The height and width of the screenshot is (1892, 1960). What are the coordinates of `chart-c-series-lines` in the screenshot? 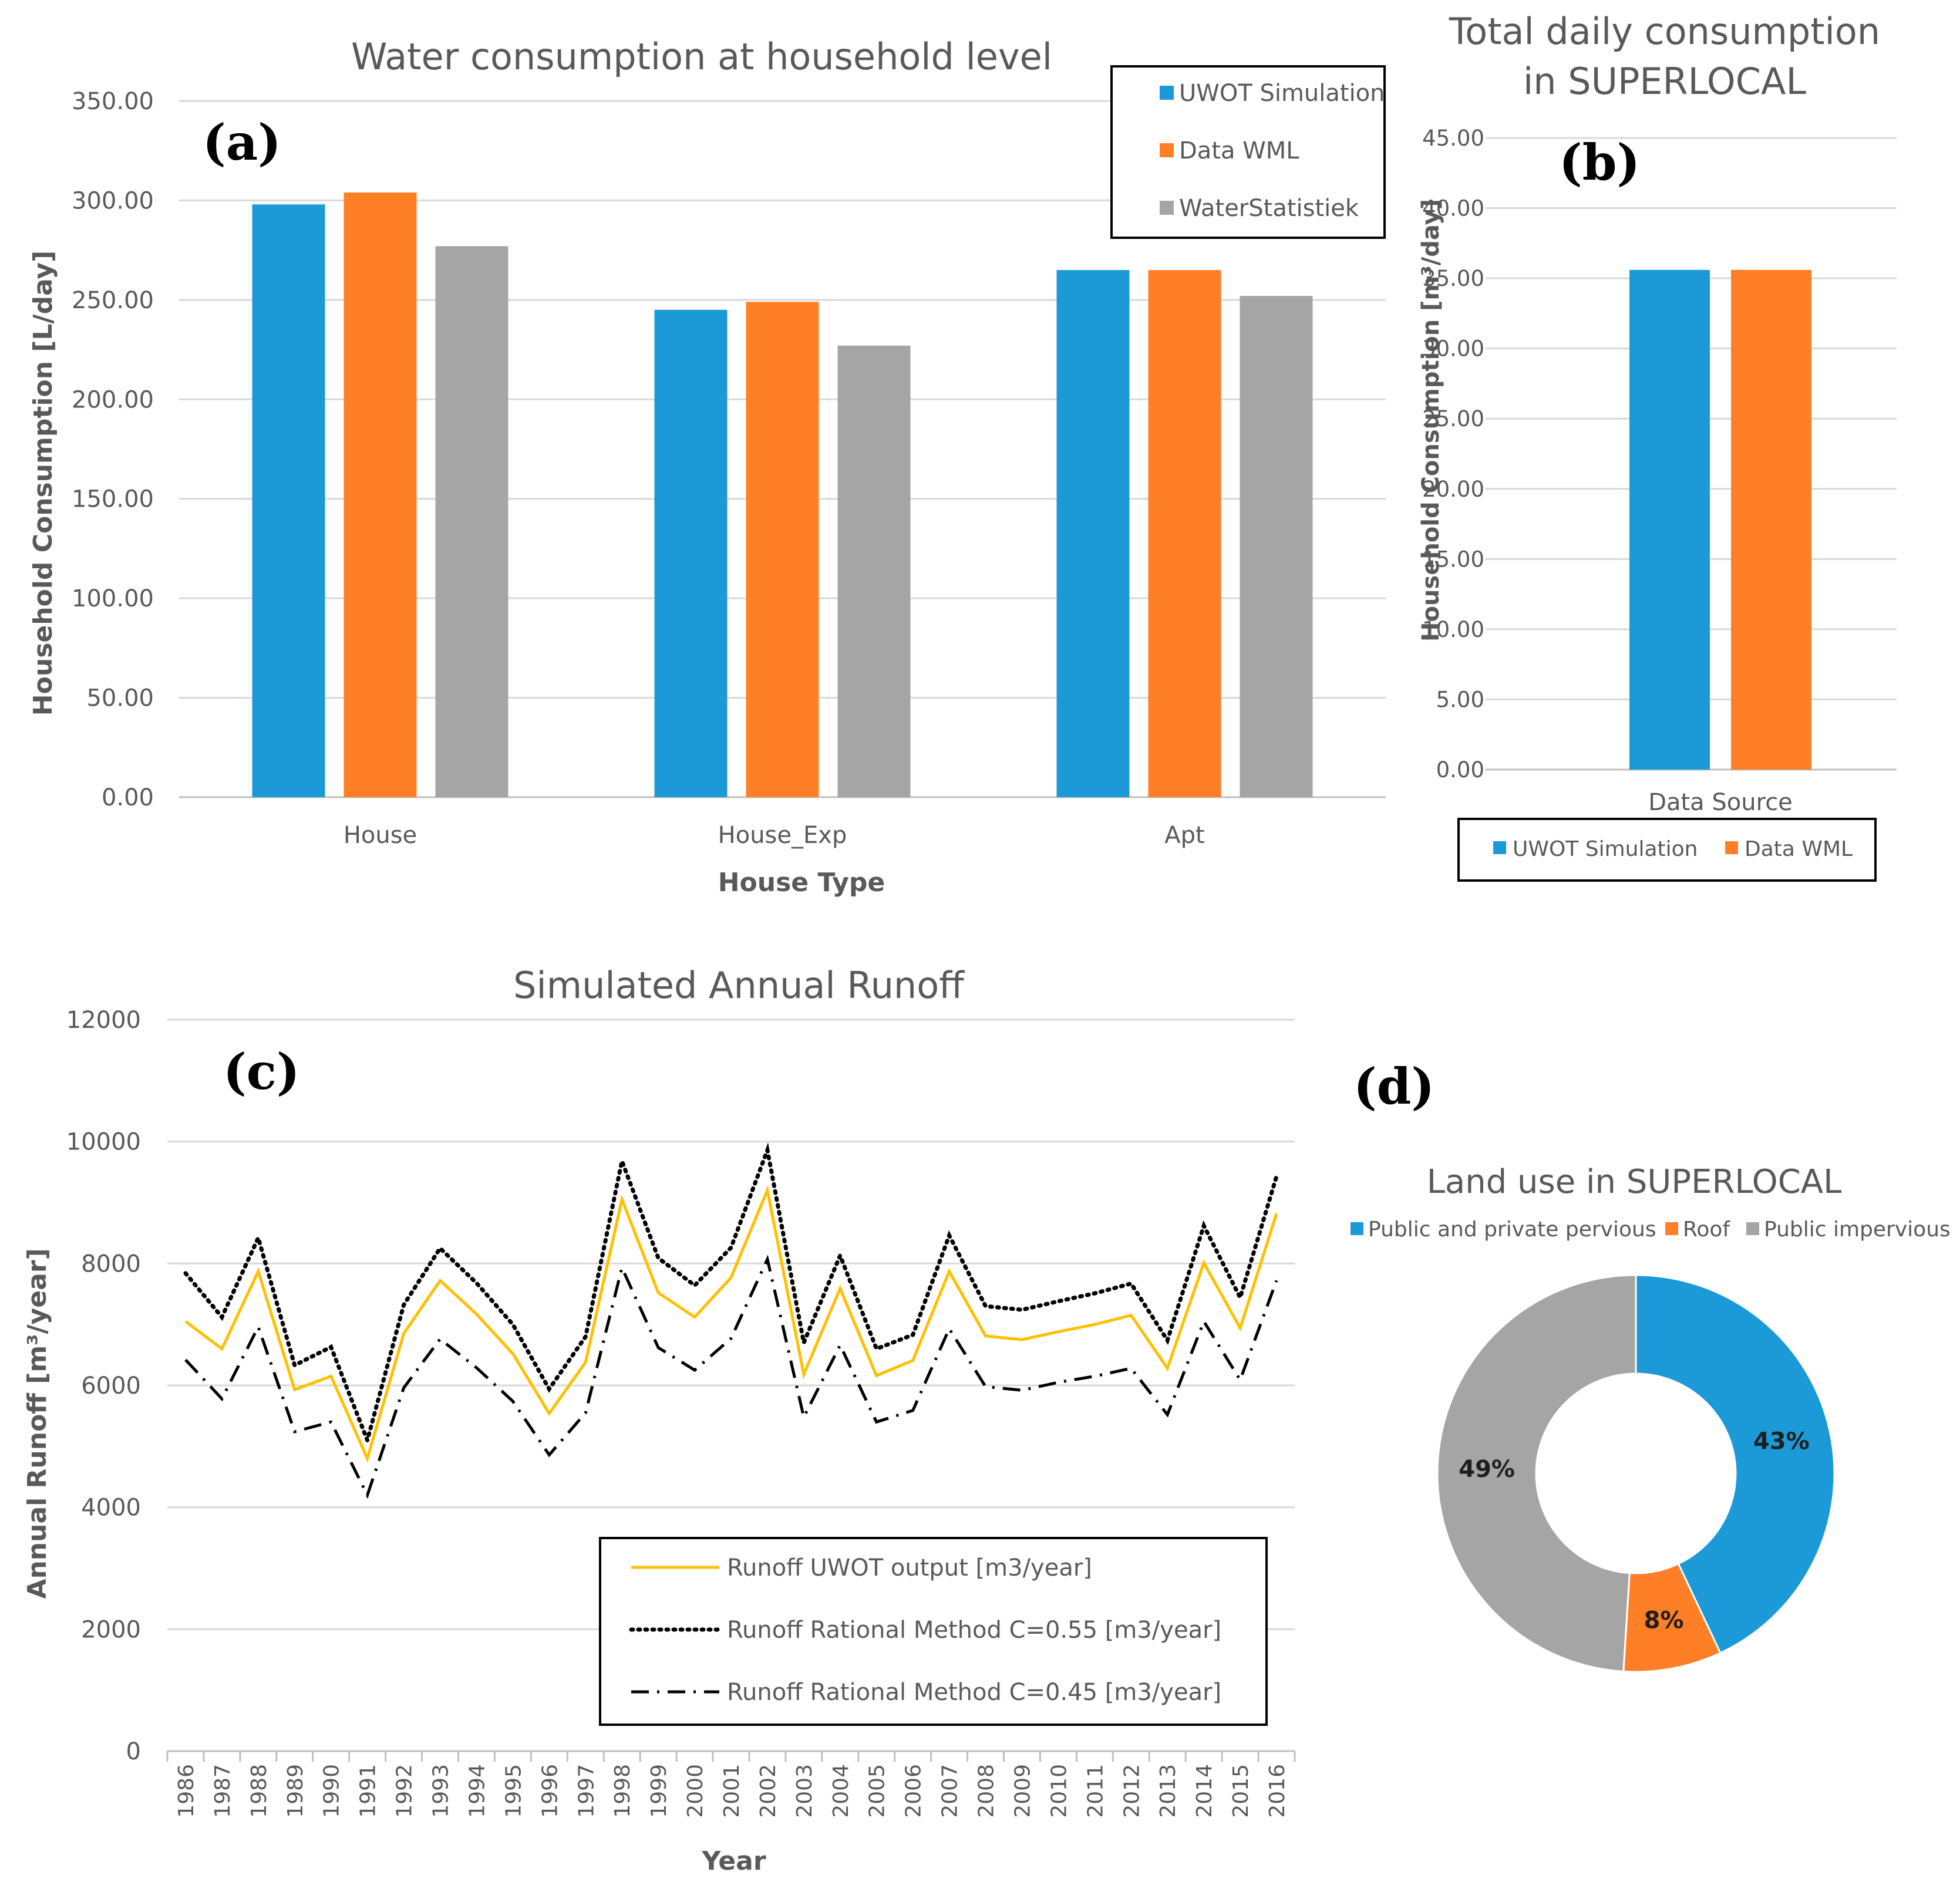 It's located at (731, 1320).